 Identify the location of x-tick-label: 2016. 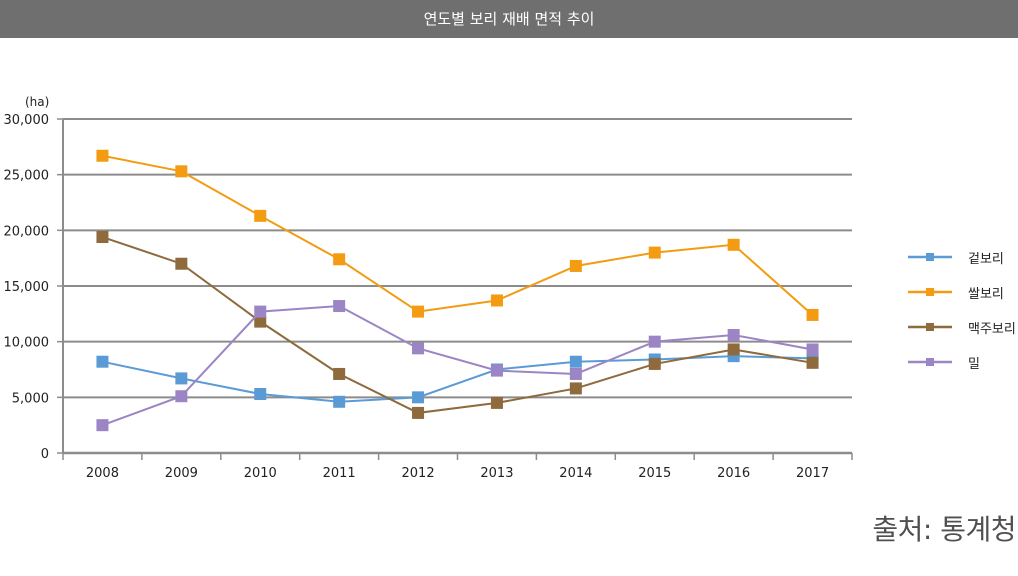
(733, 473).